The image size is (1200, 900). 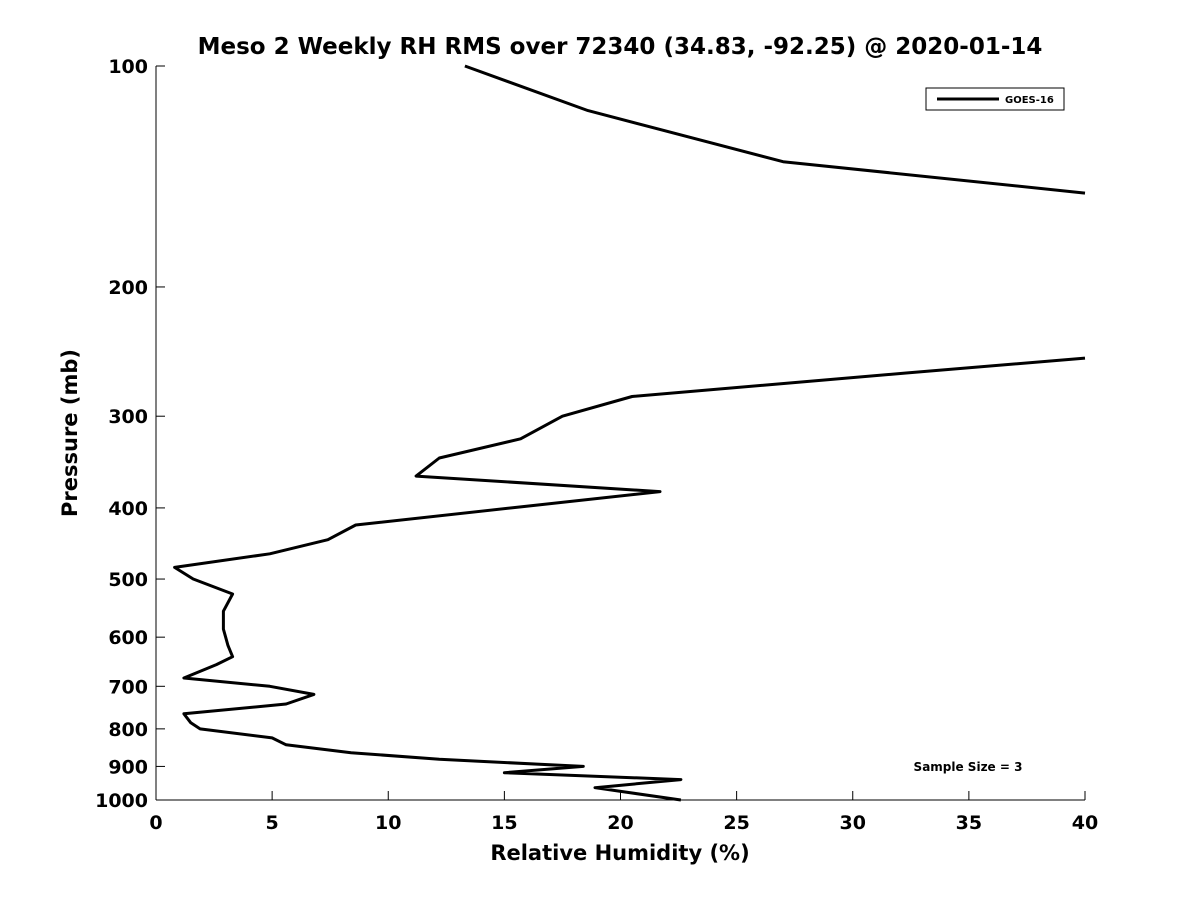 What do you see at coordinates (128, 580) in the screenshot?
I see `y-tick-label: 500` at bounding box center [128, 580].